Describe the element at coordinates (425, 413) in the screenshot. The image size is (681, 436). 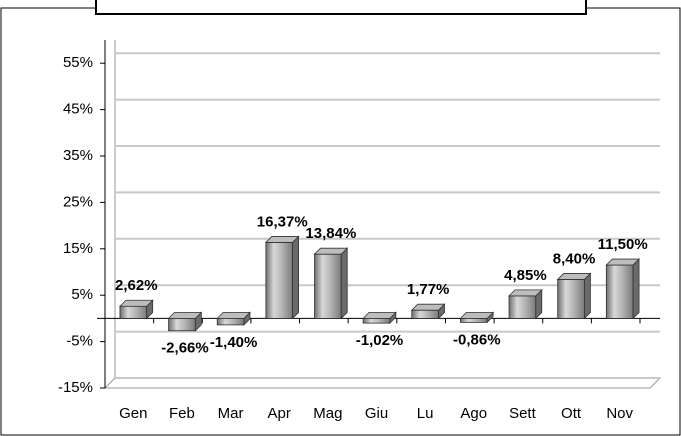
I see `x-tick-label: Lu` at that location.